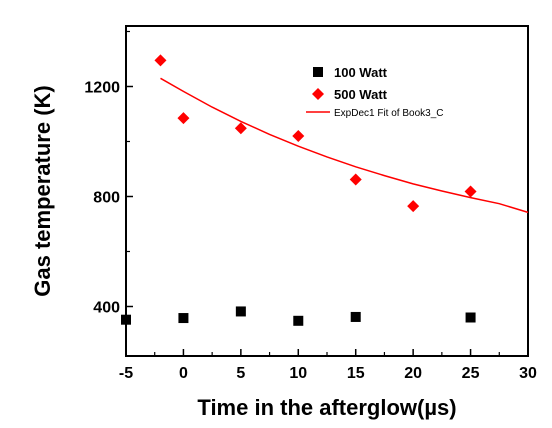  What do you see at coordinates (413, 373) in the screenshot?
I see `x-tick-label: 20` at bounding box center [413, 373].